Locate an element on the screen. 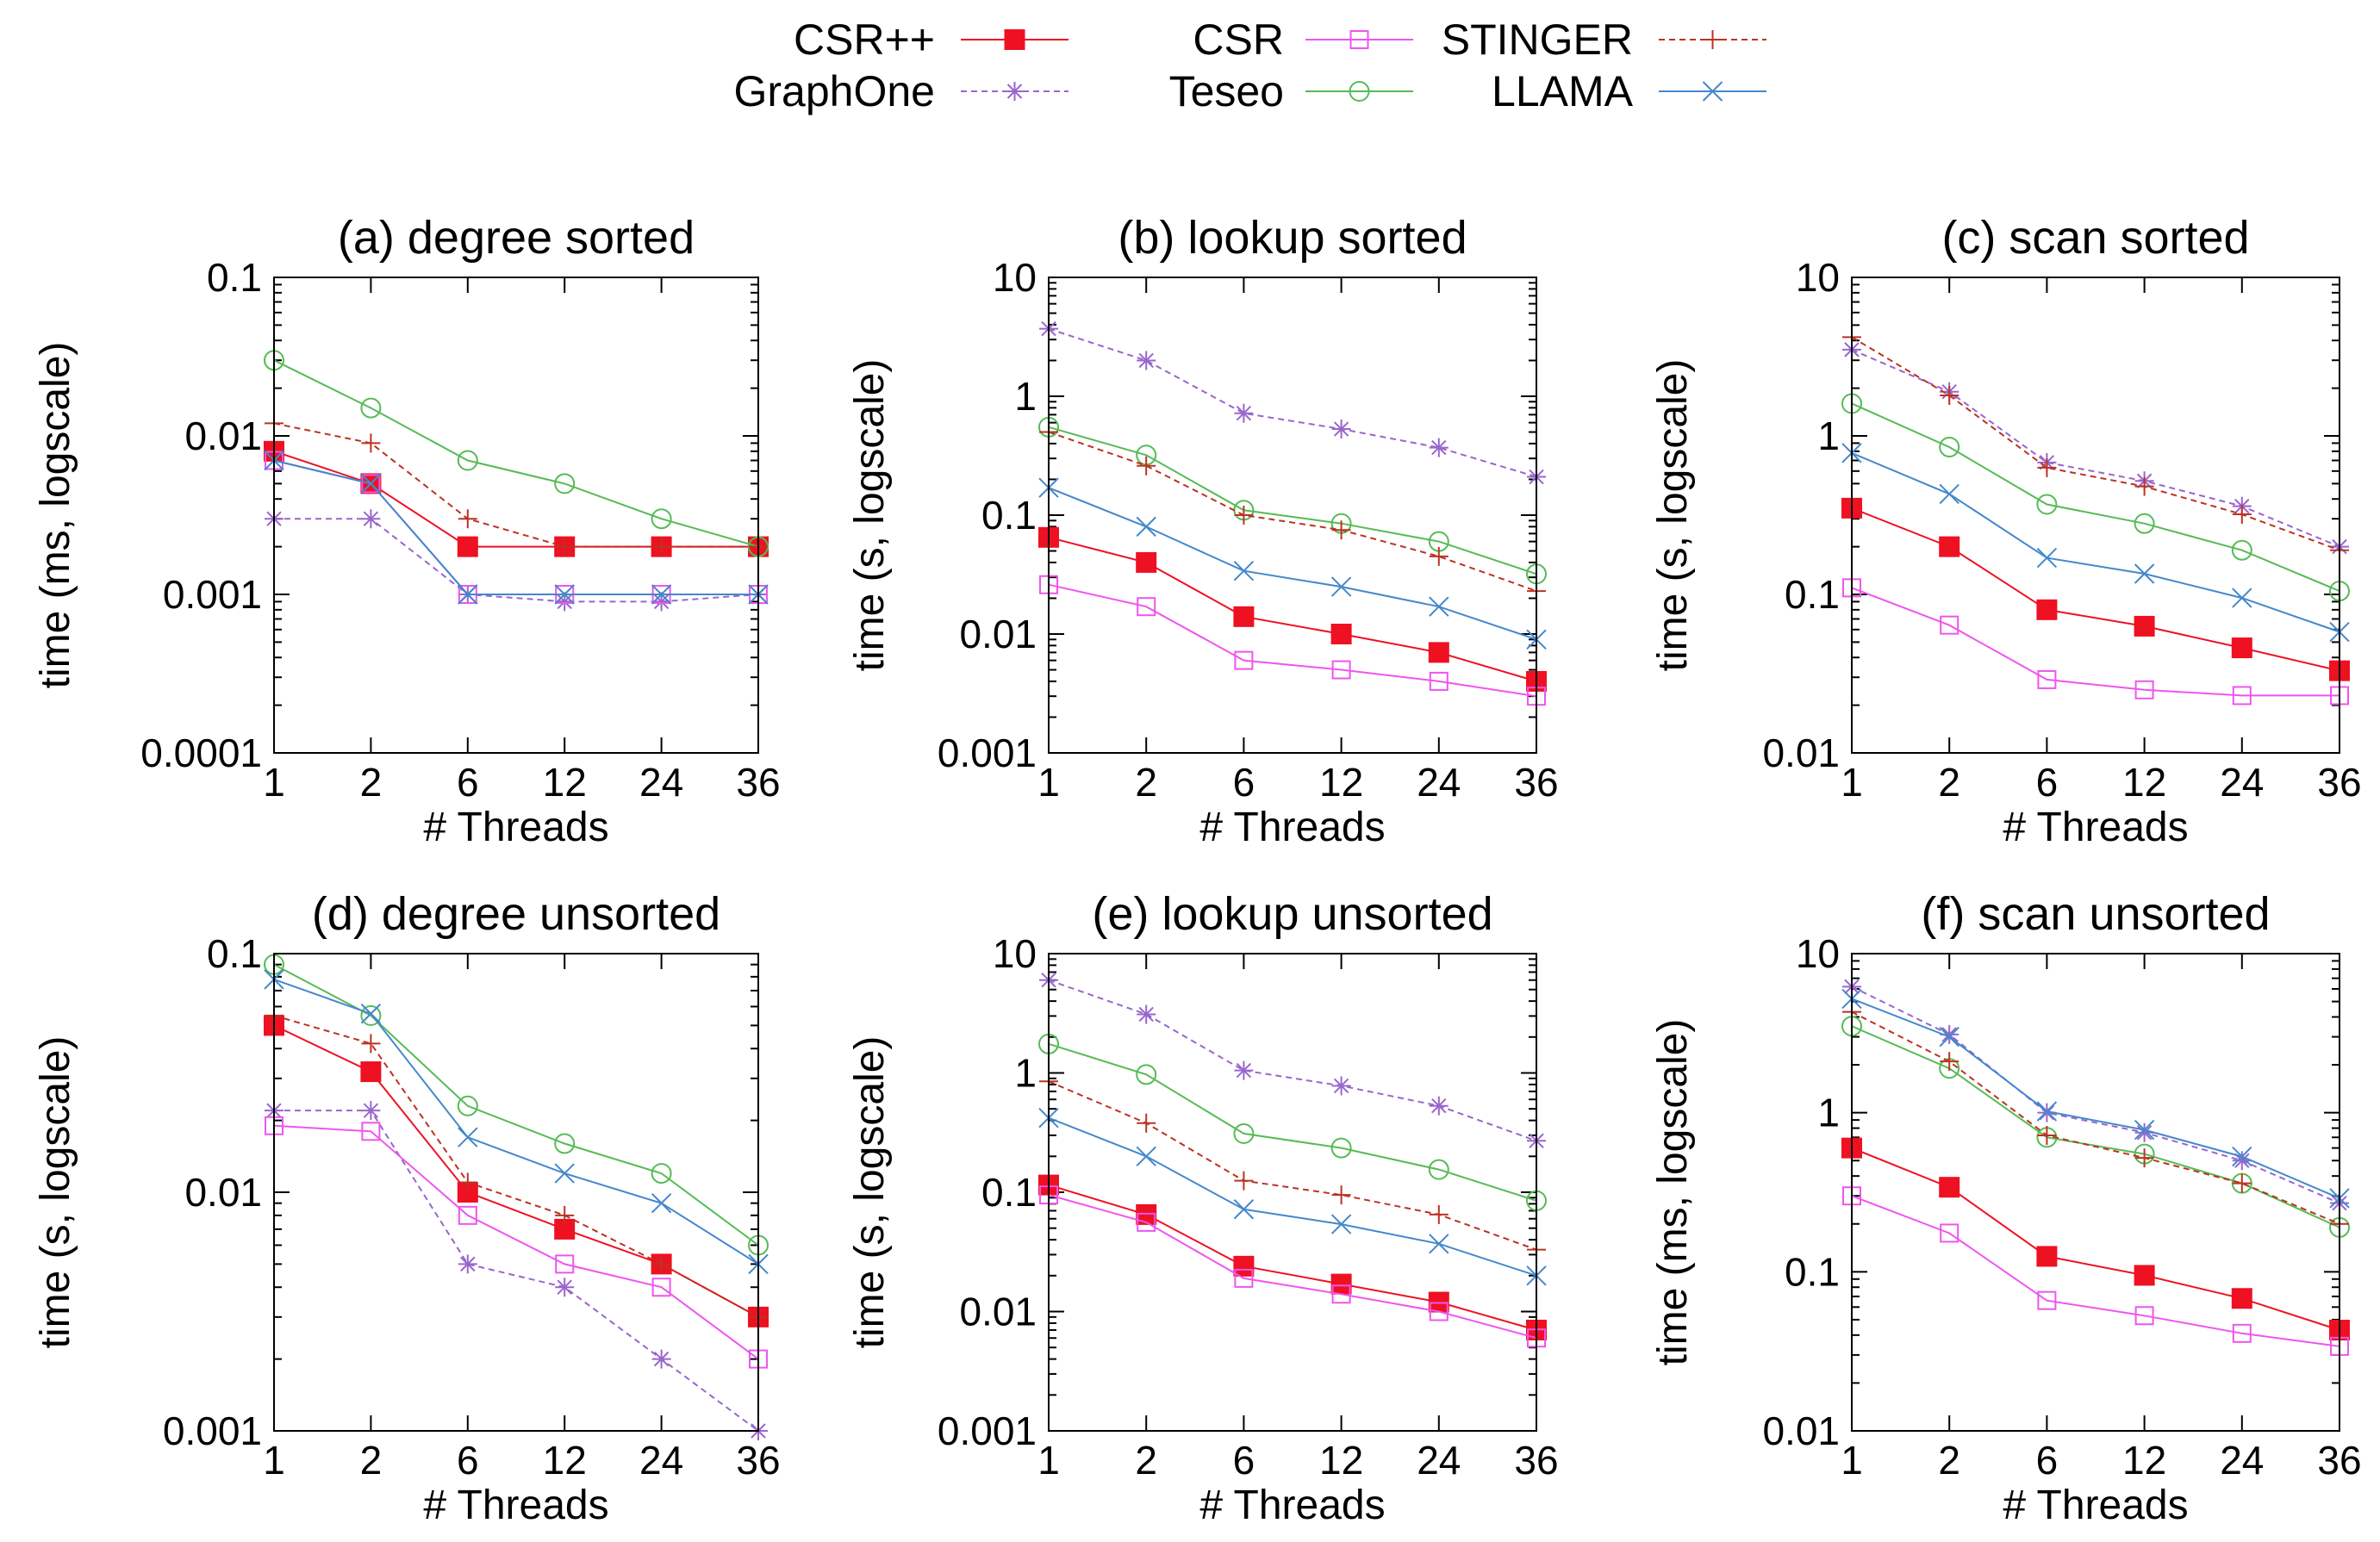 The image size is (2380, 1542). panel-title: (f) scan unsorted is located at coordinates (2095, 914).